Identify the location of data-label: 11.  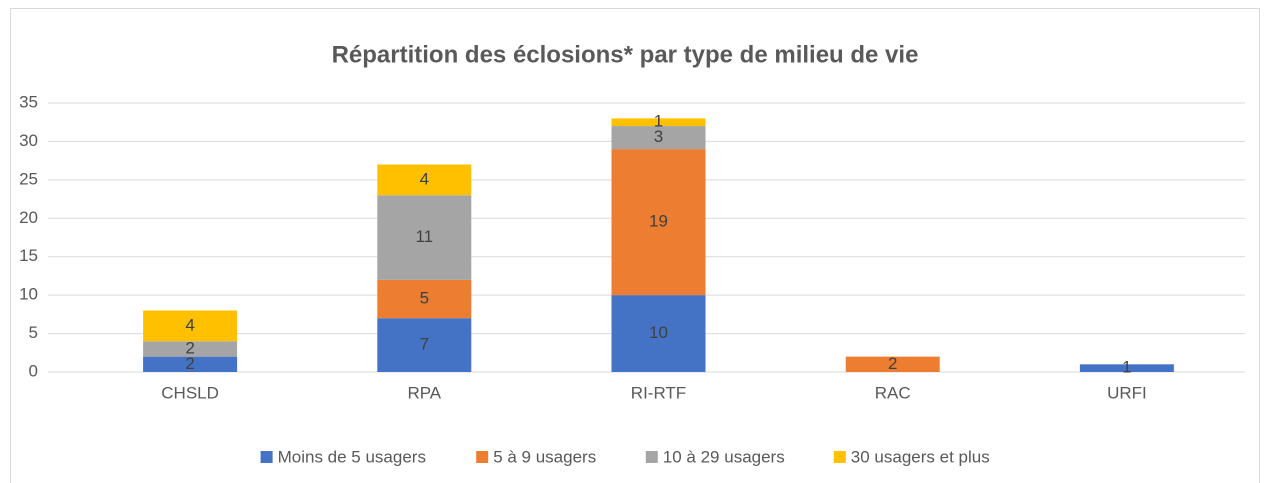
(424, 236).